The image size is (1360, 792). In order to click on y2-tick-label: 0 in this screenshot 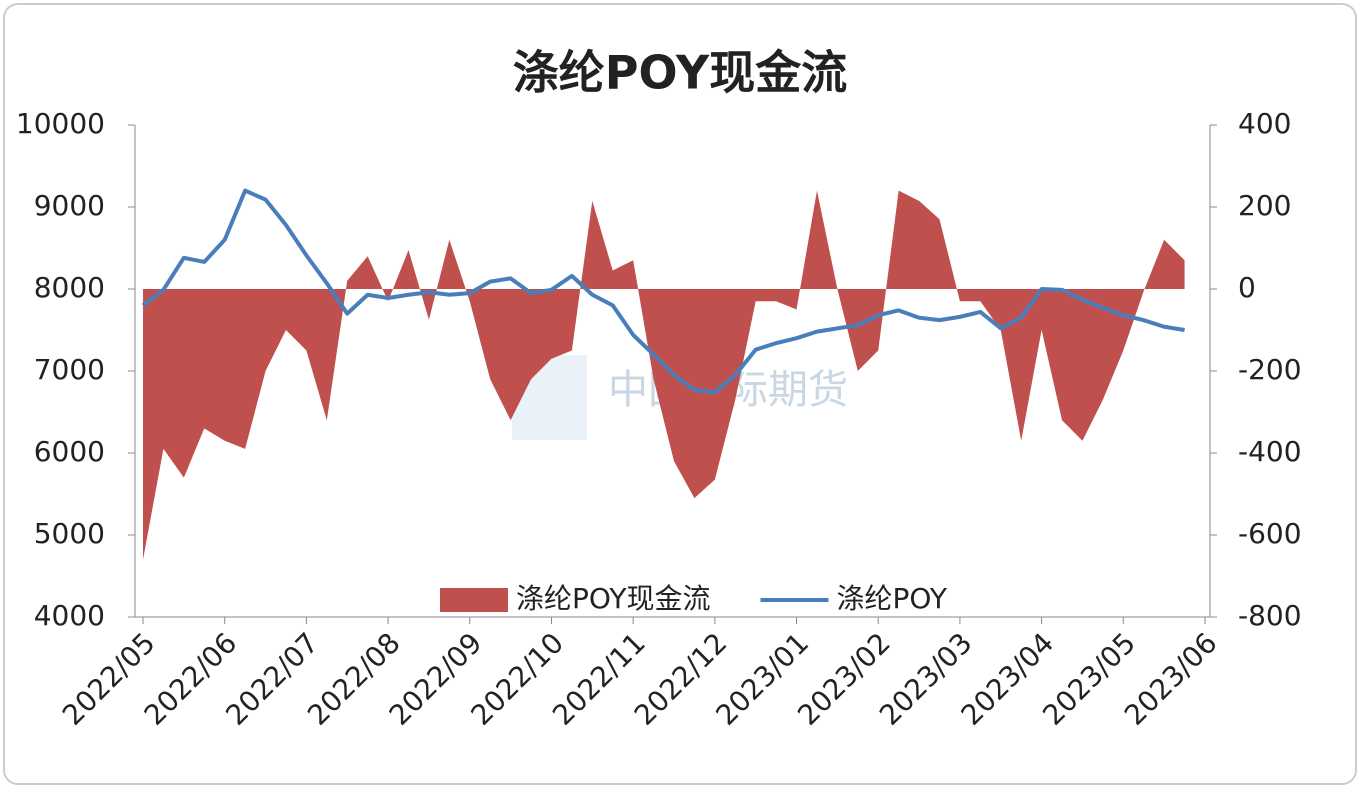, I will do `click(1247, 287)`.